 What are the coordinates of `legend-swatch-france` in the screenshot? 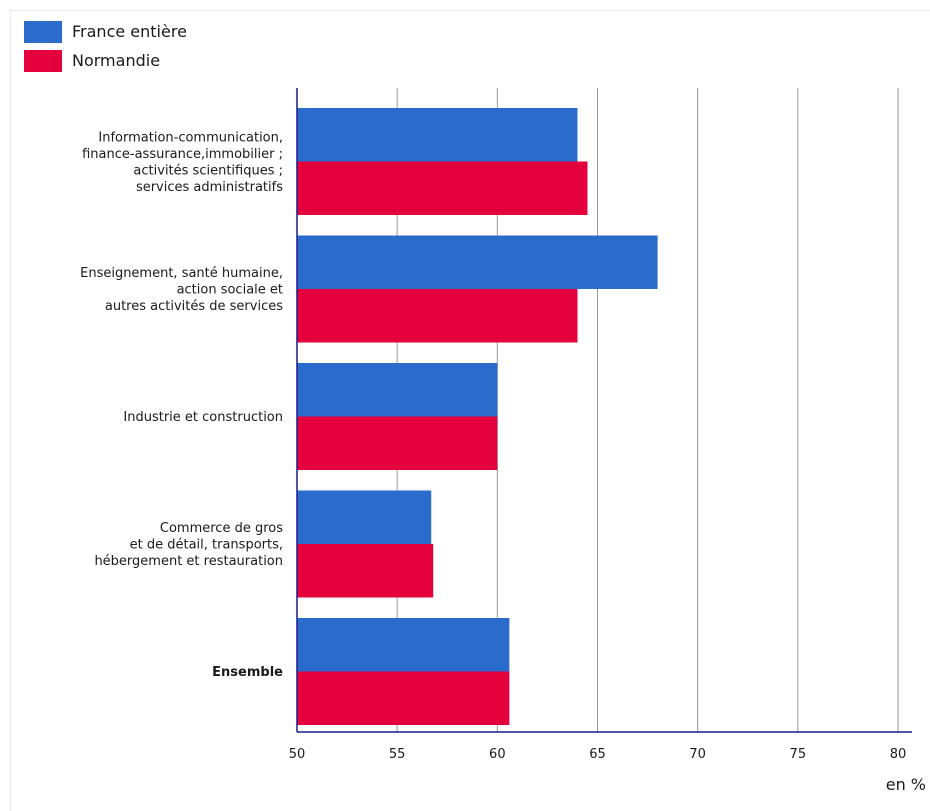 It's located at (43, 32).